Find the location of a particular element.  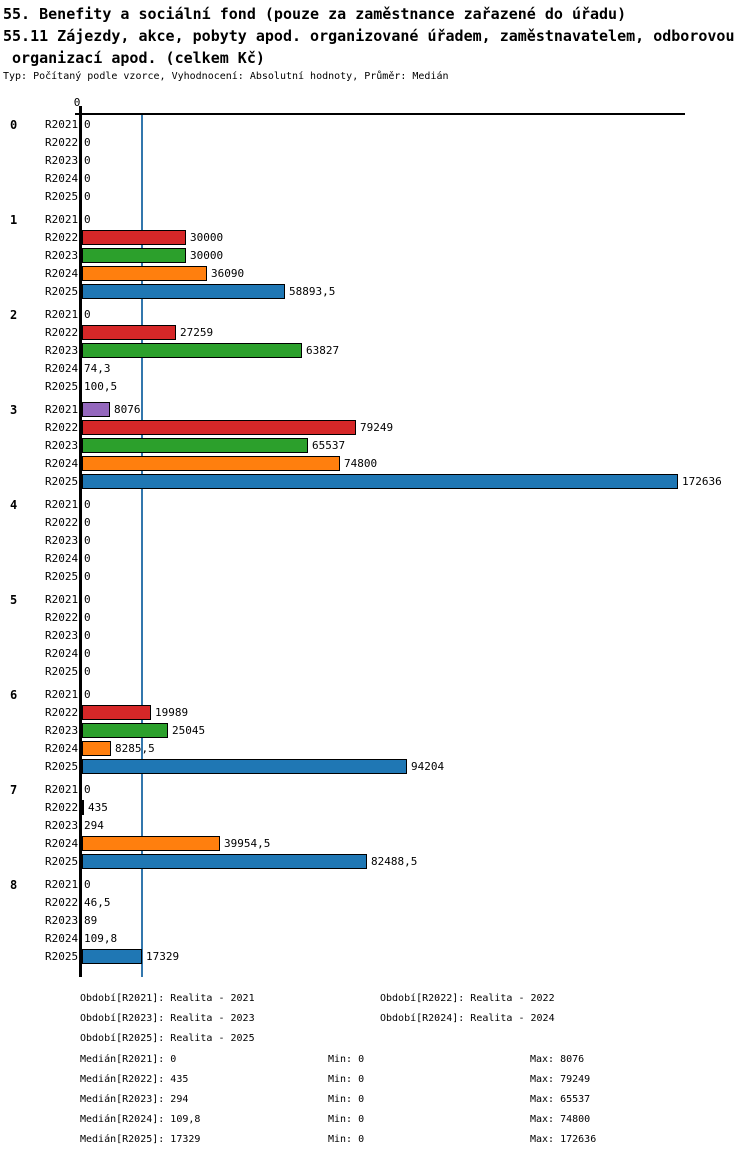

bar-row: 8 R2021 0 is located at coordinates (375, 885).